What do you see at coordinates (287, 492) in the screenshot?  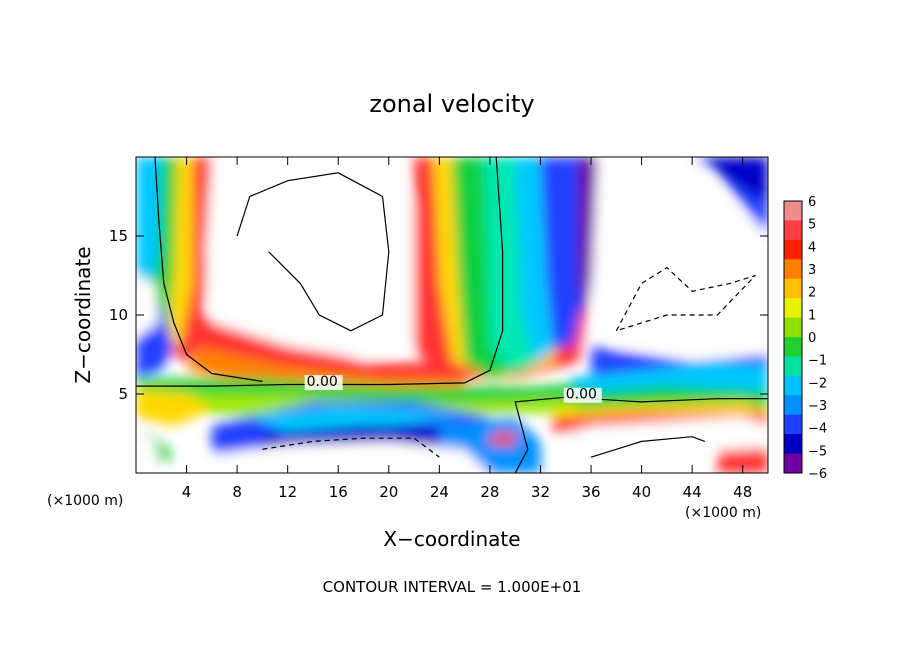 I see `x-tick-label: 12` at bounding box center [287, 492].